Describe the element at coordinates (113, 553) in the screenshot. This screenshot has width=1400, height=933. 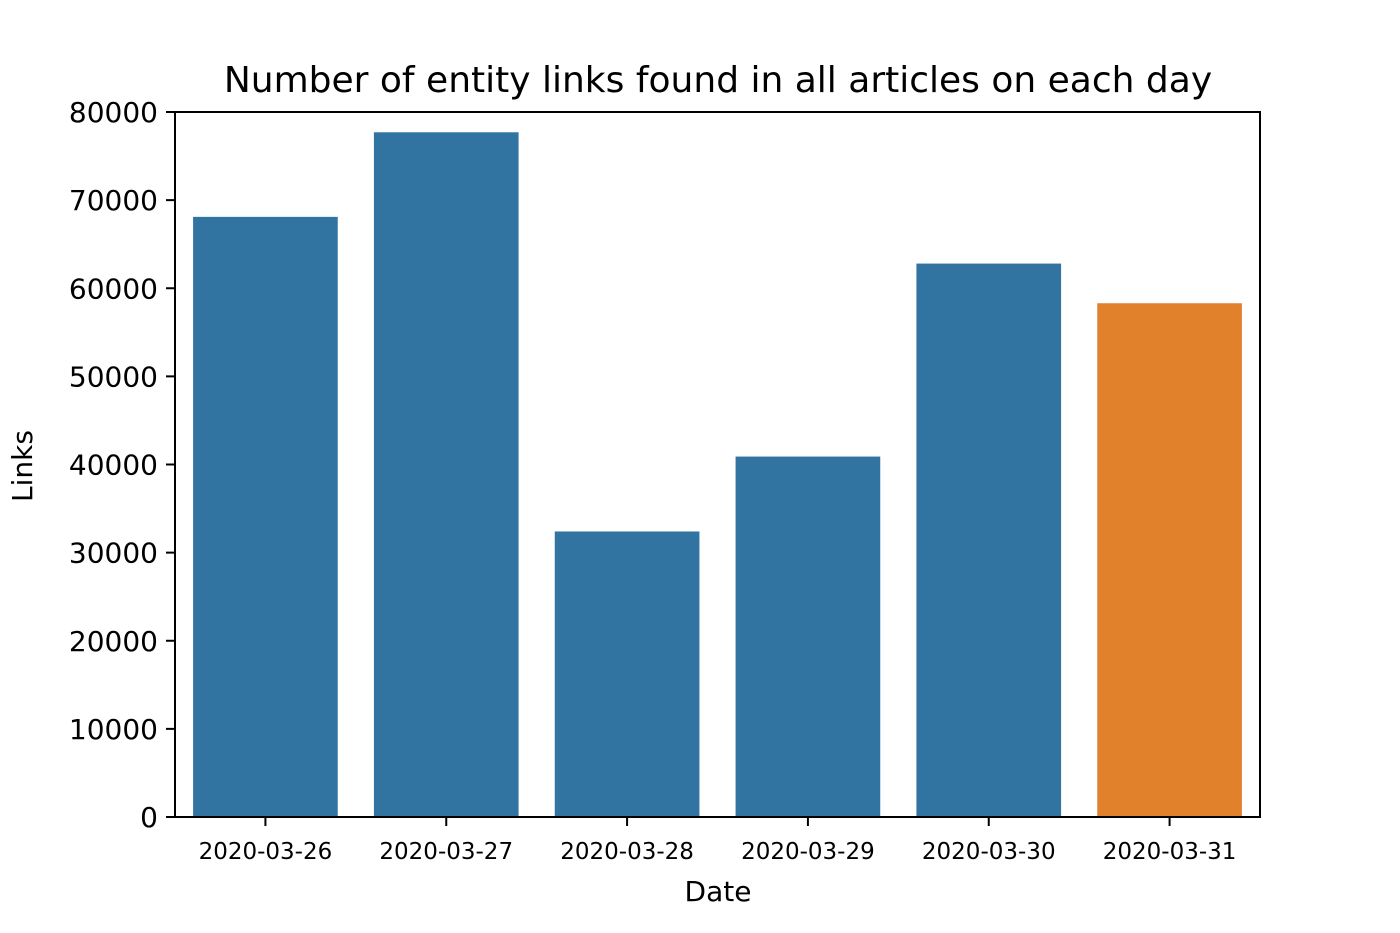
I see `y-tick-label: 30000` at that location.